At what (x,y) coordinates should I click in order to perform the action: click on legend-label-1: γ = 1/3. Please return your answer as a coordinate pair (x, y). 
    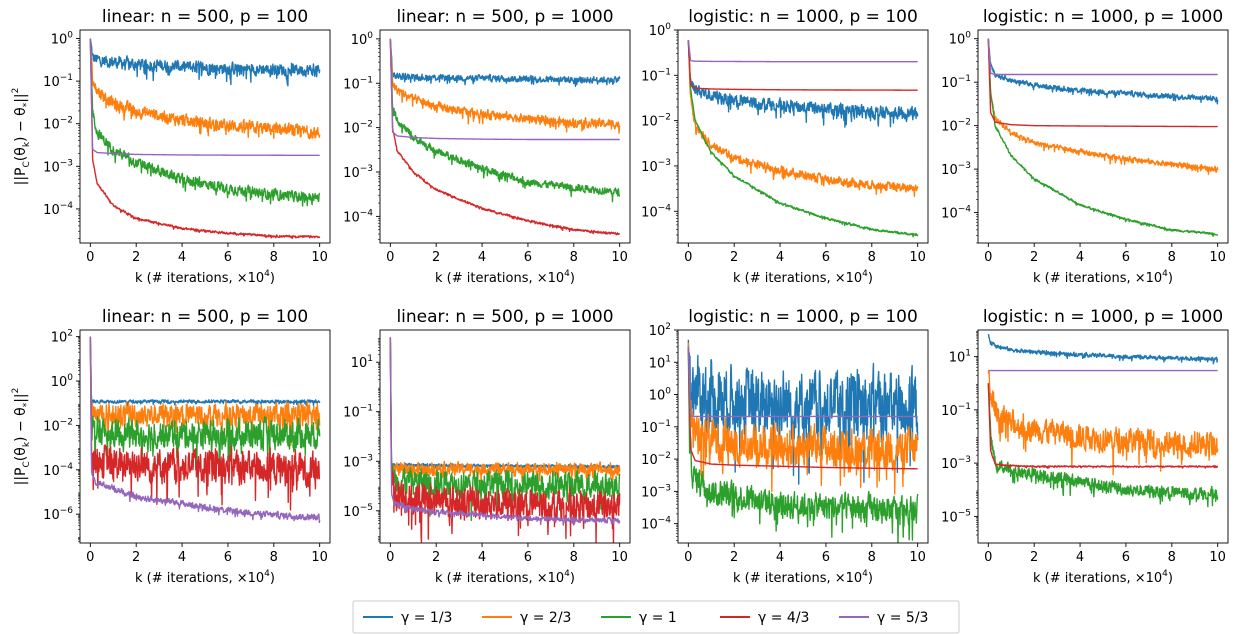
    Looking at the image, I should click on (426, 618).